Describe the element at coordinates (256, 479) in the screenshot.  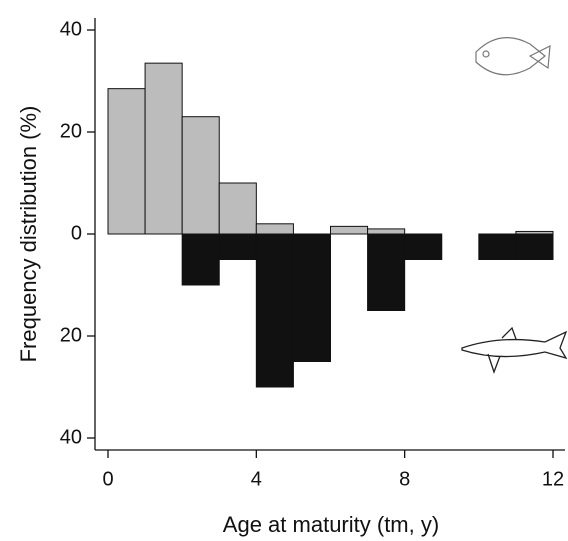
I see `x-tick-label: 4` at that location.